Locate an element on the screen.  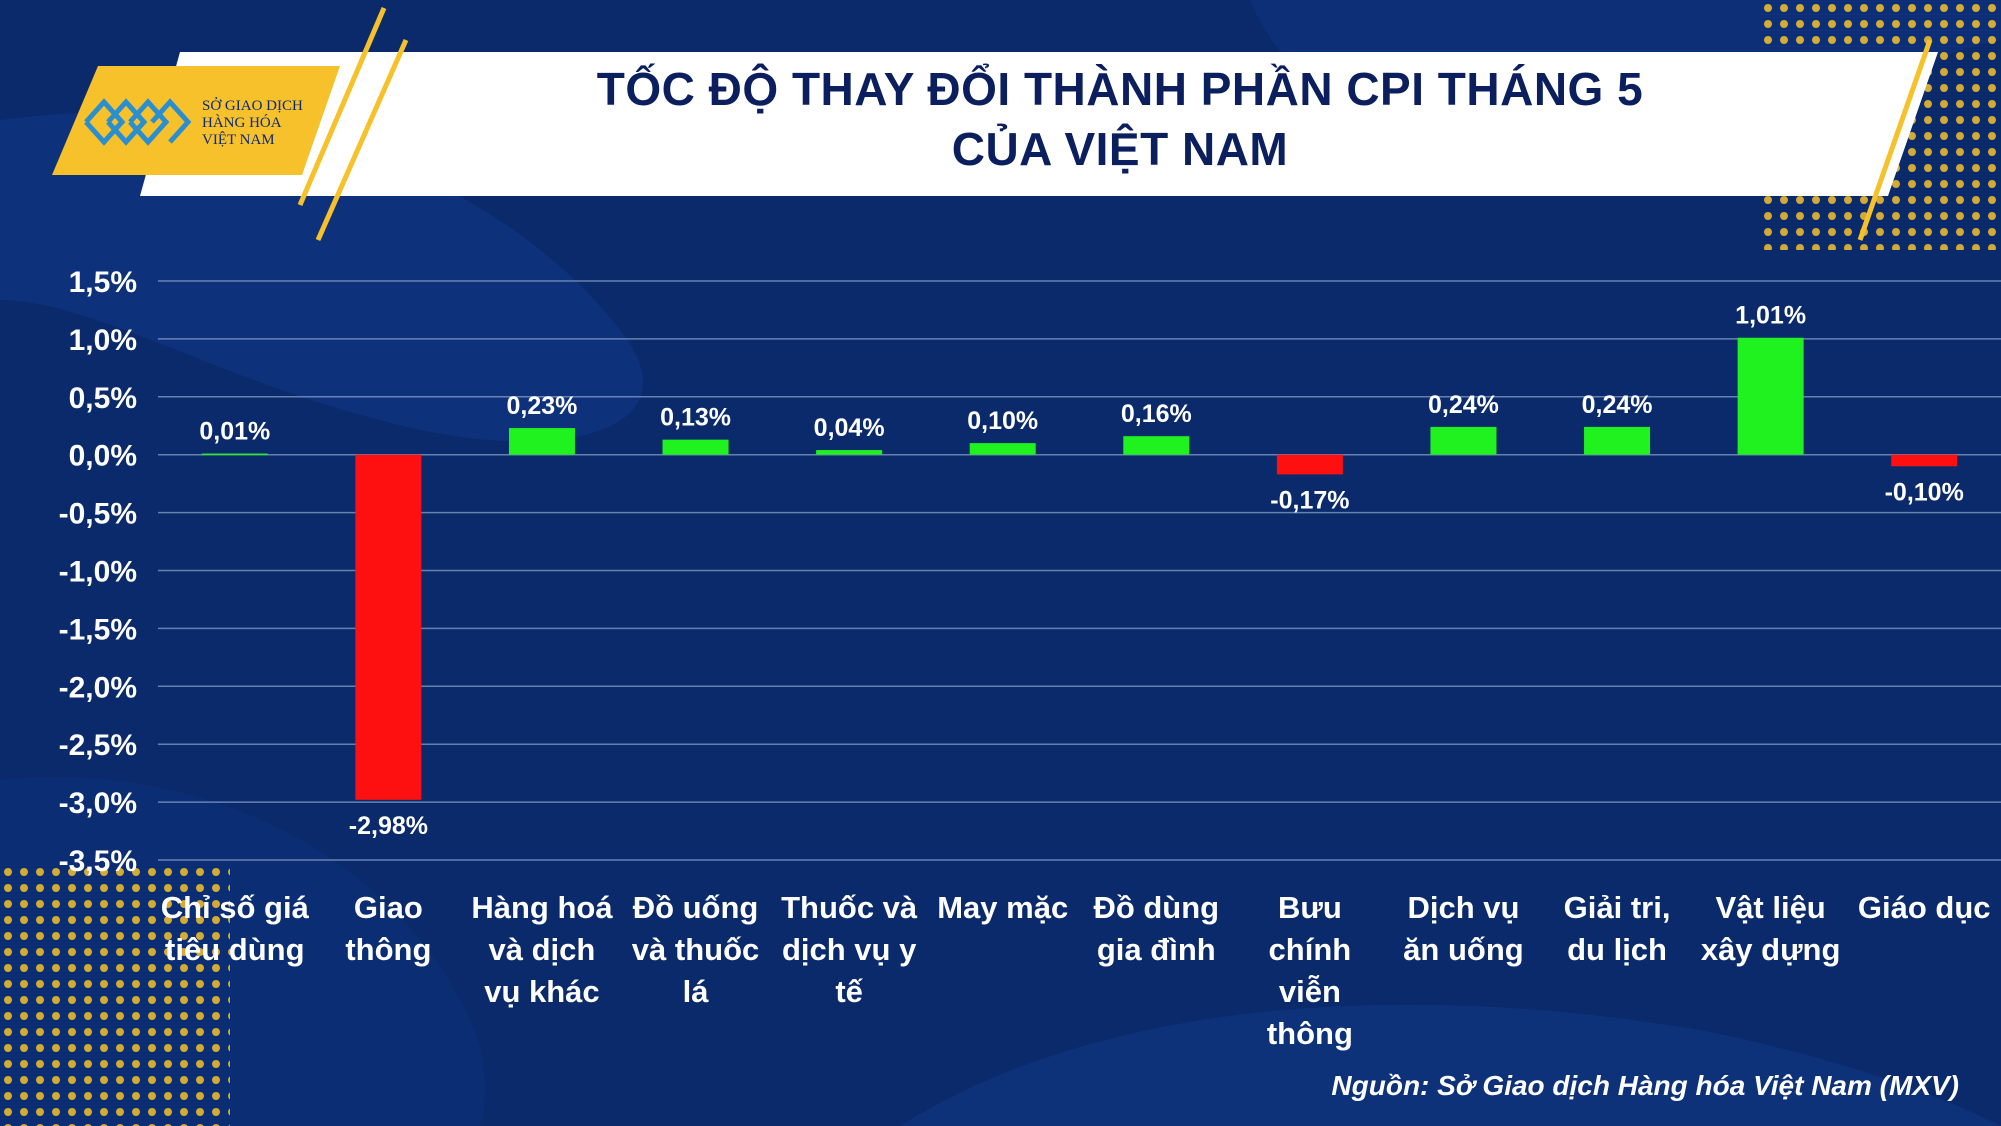
x-tick-label-line: dịch vụ y is located at coordinates (849, 949).